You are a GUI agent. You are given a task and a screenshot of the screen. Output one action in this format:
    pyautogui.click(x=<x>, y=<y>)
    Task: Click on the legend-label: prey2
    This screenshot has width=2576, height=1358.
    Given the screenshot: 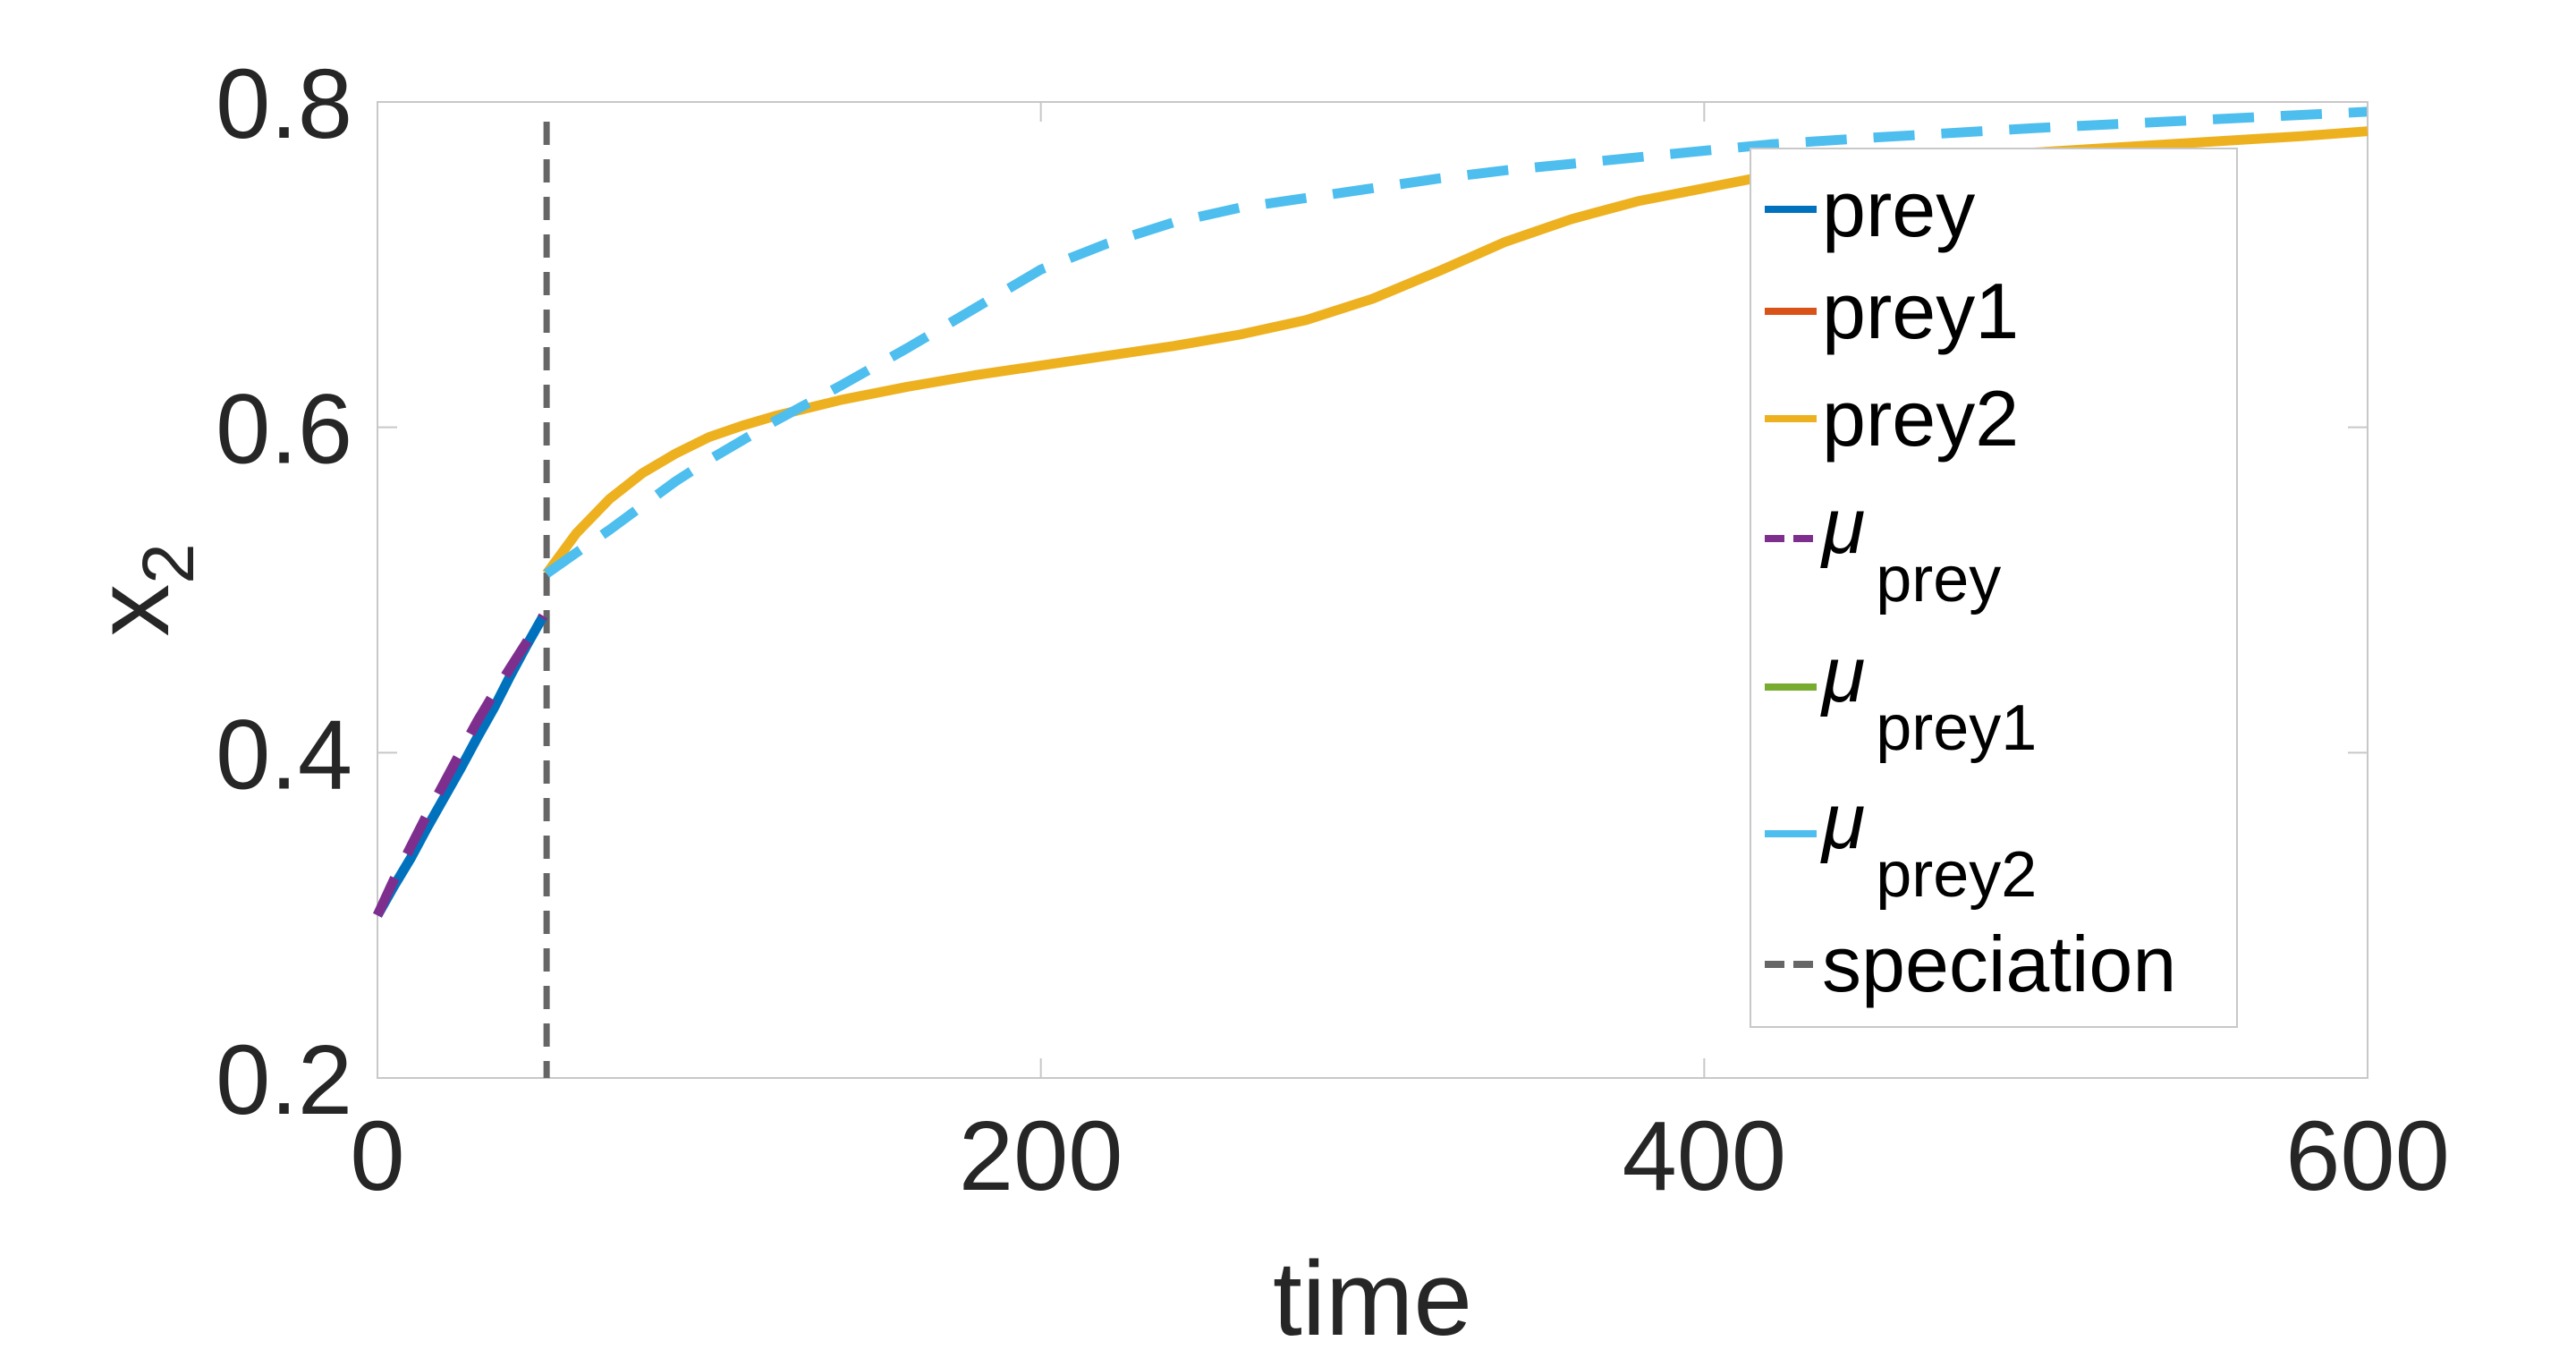 What is the action you would take?
    pyautogui.click(x=1920, y=419)
    